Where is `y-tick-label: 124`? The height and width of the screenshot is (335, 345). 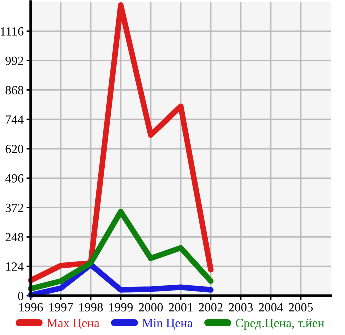 y-tick-label: 124 is located at coordinates (15, 266).